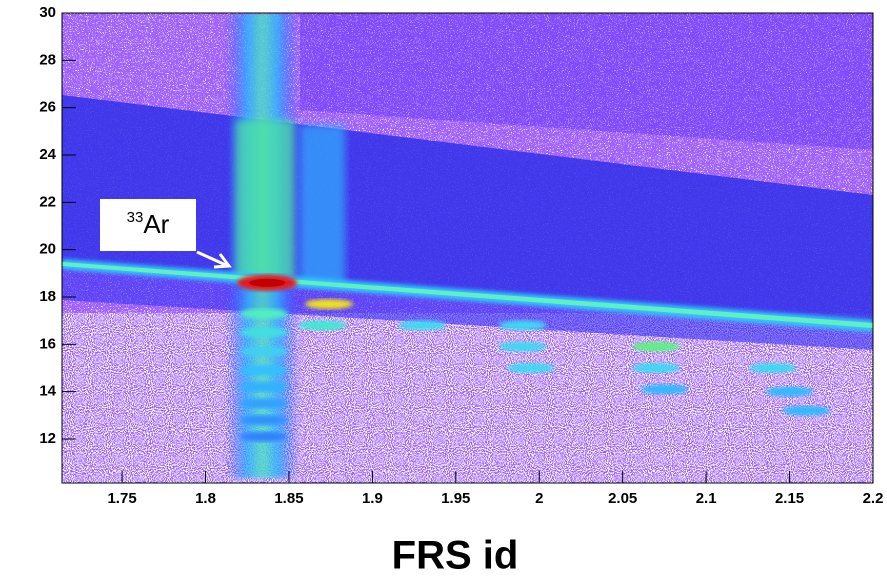  What do you see at coordinates (622, 498) in the screenshot?
I see `x-tick-label: 2.05` at bounding box center [622, 498].